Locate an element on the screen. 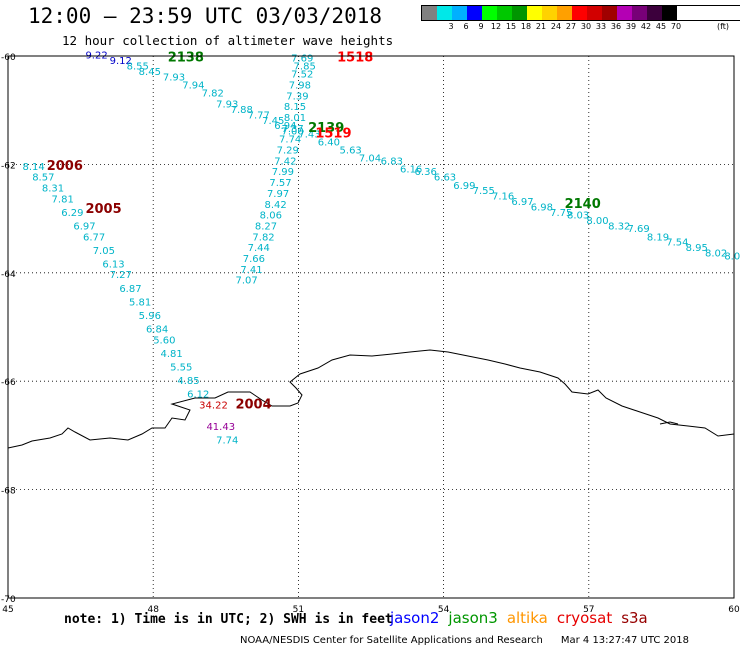  wave-height-label: 7.41 is located at coordinates (251, 270).